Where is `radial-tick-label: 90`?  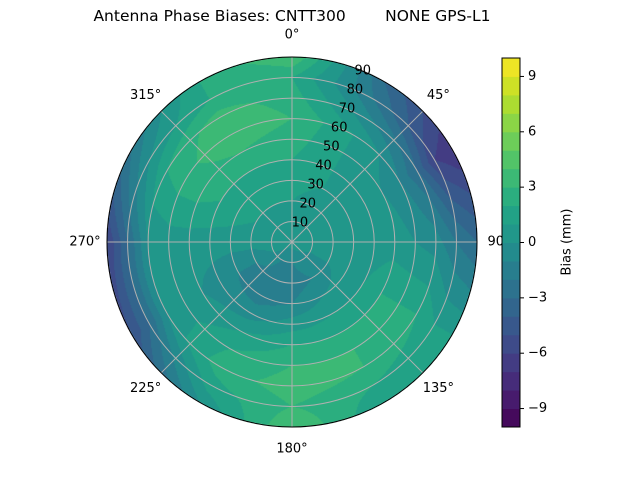 radial-tick-label: 90 is located at coordinates (363, 71).